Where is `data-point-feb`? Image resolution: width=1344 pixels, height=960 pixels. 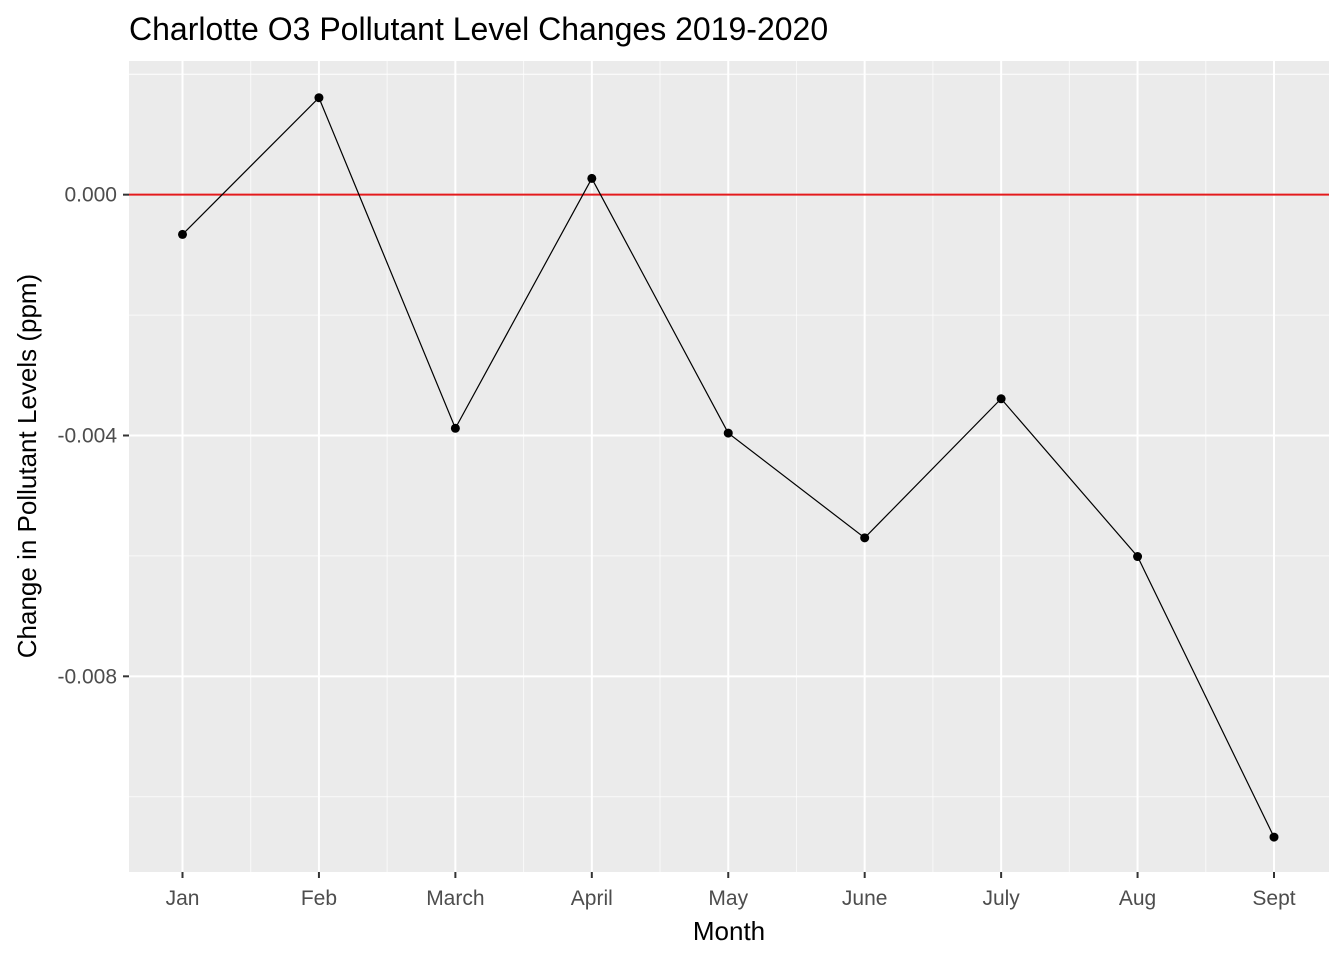 data-point-feb is located at coordinates (319, 98).